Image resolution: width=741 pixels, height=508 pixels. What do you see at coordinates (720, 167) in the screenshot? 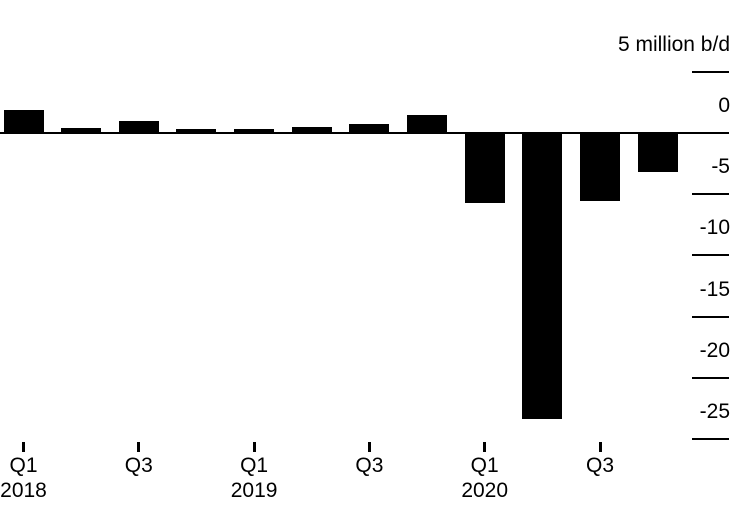
I see `y-axis-label--5: -5` at bounding box center [720, 167].